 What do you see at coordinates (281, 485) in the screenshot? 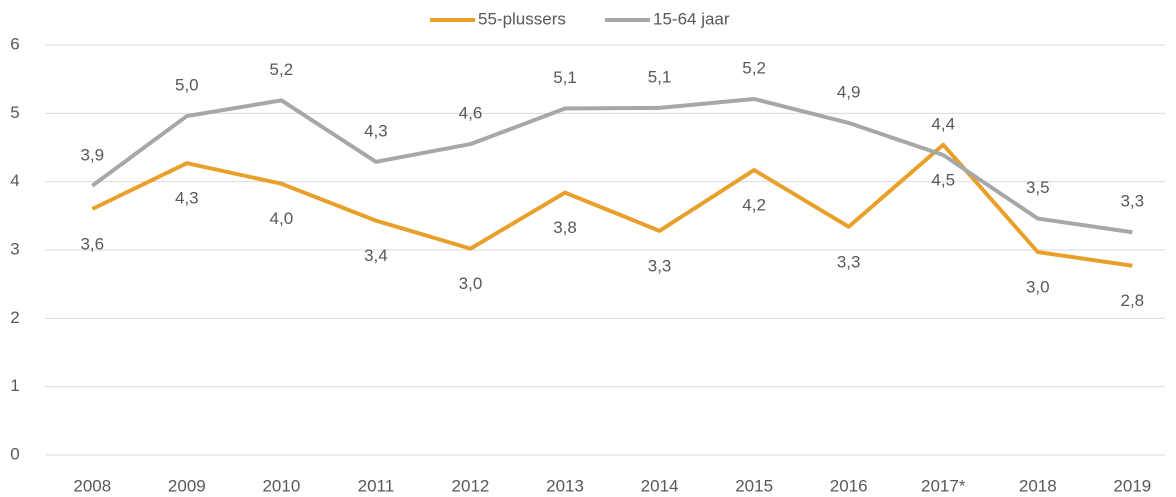
I see `x-tick-label: 2010` at bounding box center [281, 485].